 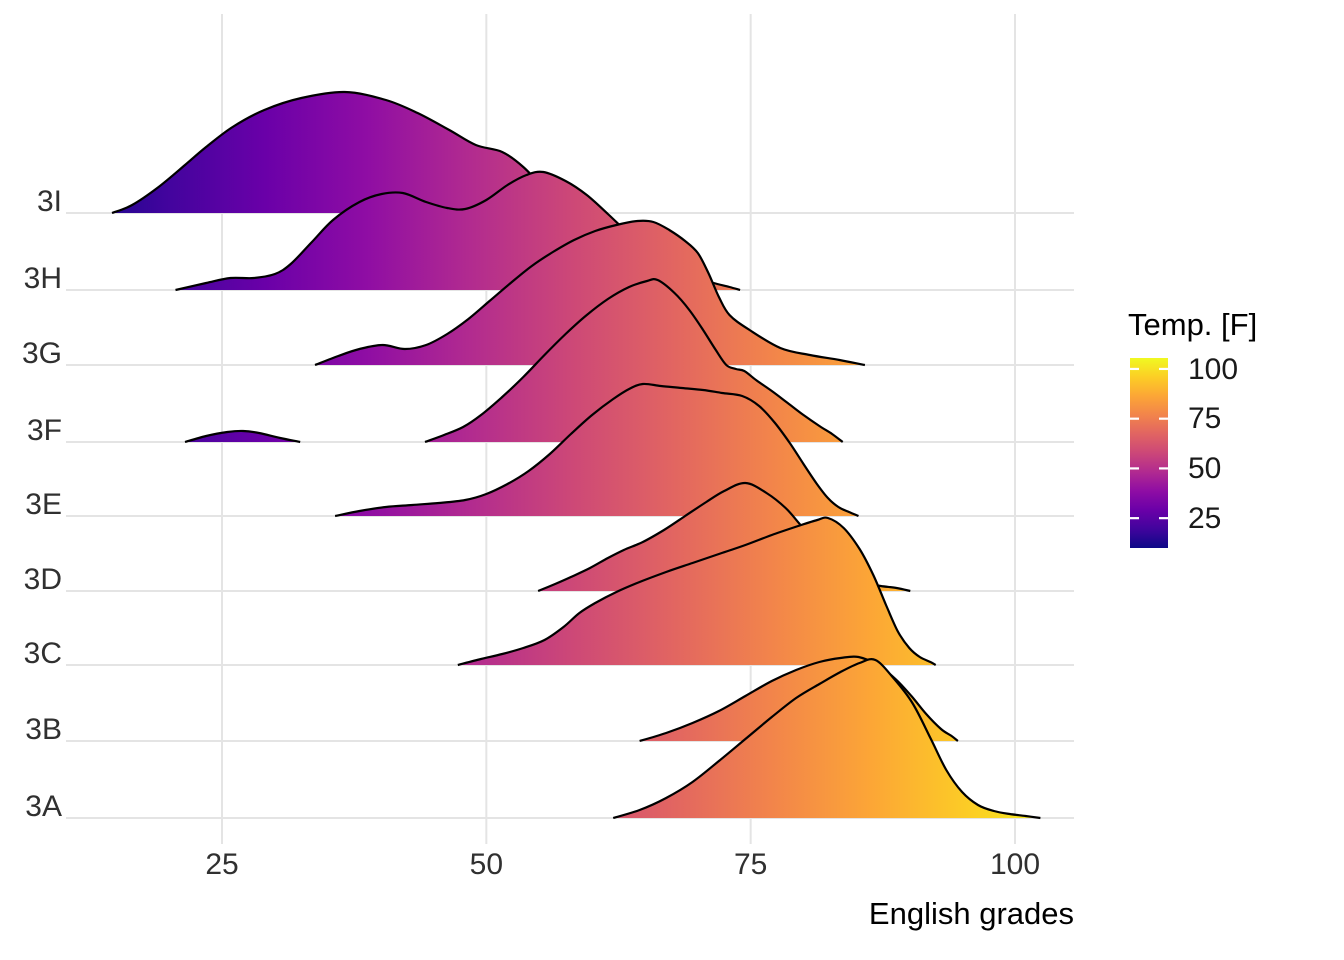 I want to click on y-axis-label-3E: 3E, so click(x=43, y=504).